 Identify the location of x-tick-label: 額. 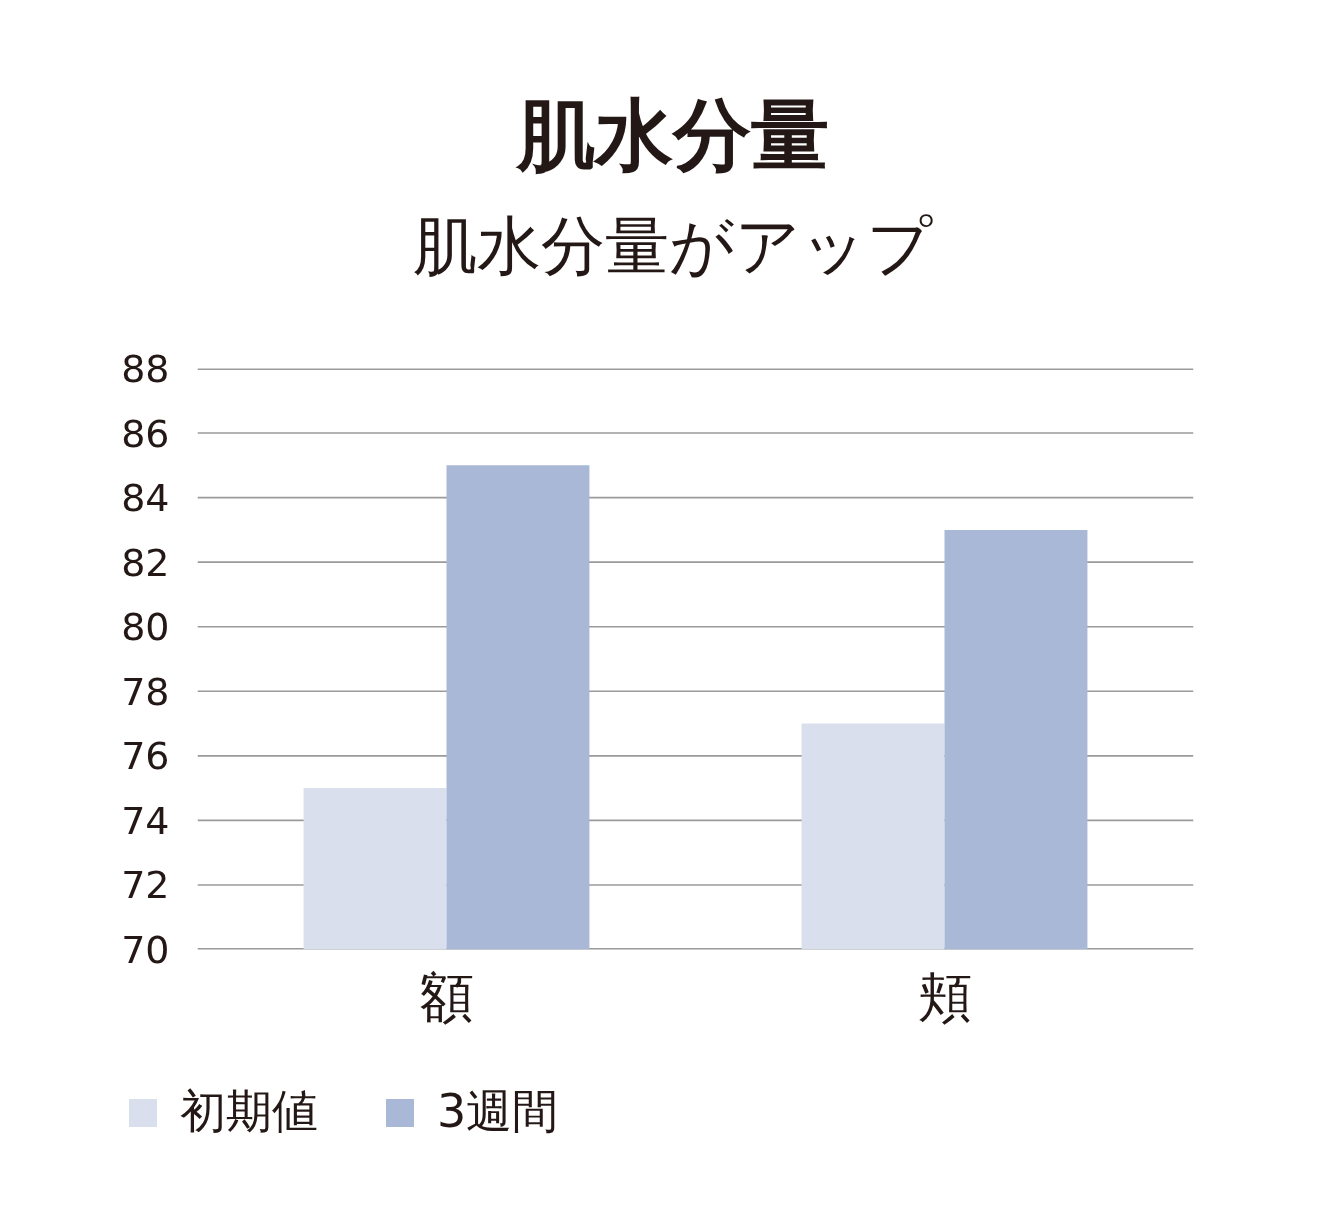
(446, 997).